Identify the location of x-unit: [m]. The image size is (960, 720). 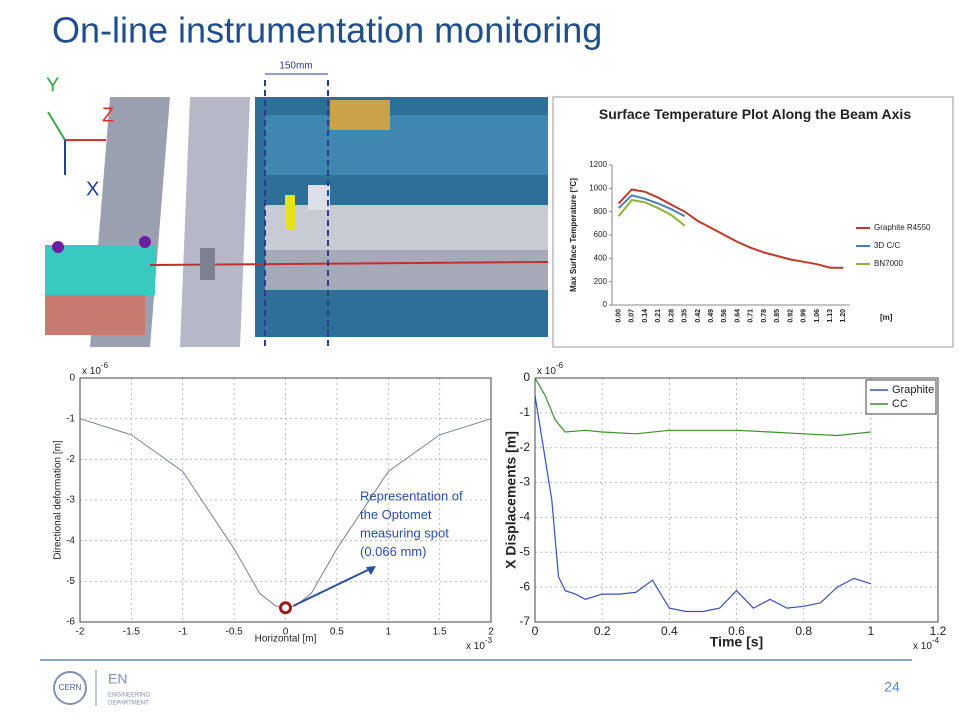
(886, 317).